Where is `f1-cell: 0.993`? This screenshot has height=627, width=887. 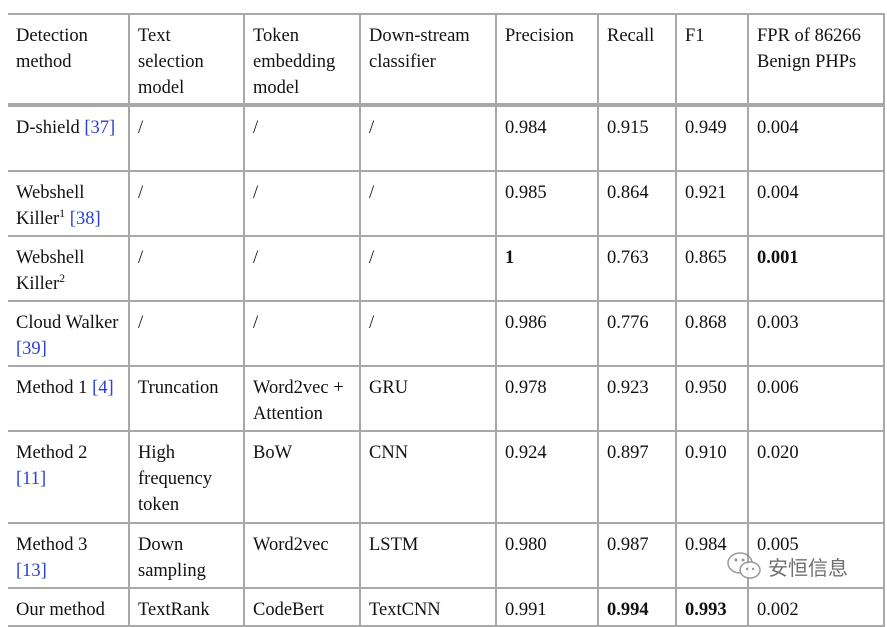 f1-cell: 0.993 is located at coordinates (712, 607).